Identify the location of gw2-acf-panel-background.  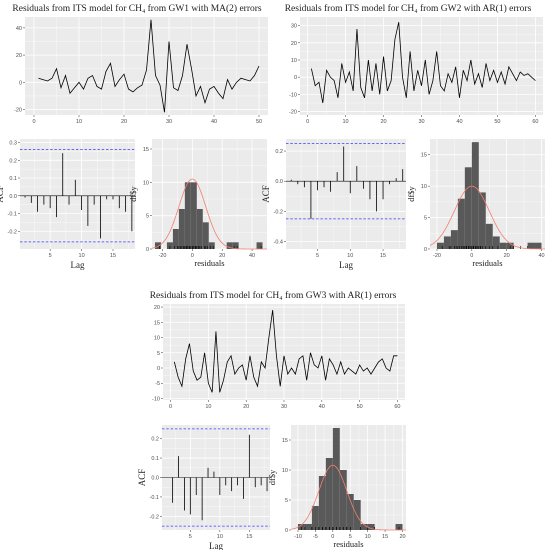
(346, 194).